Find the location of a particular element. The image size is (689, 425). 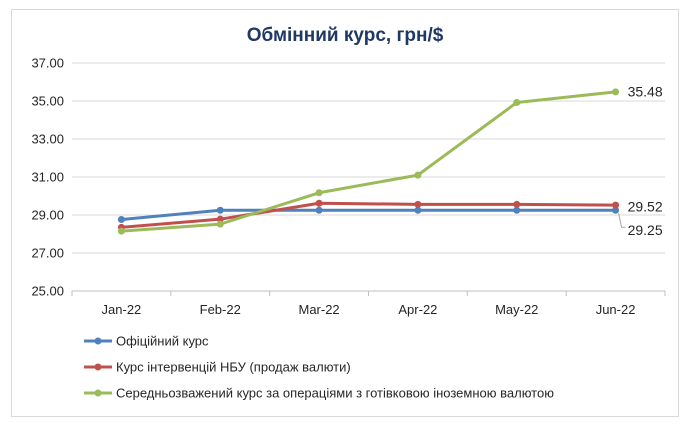

series-0-end-label: 29.25 is located at coordinates (645, 230).